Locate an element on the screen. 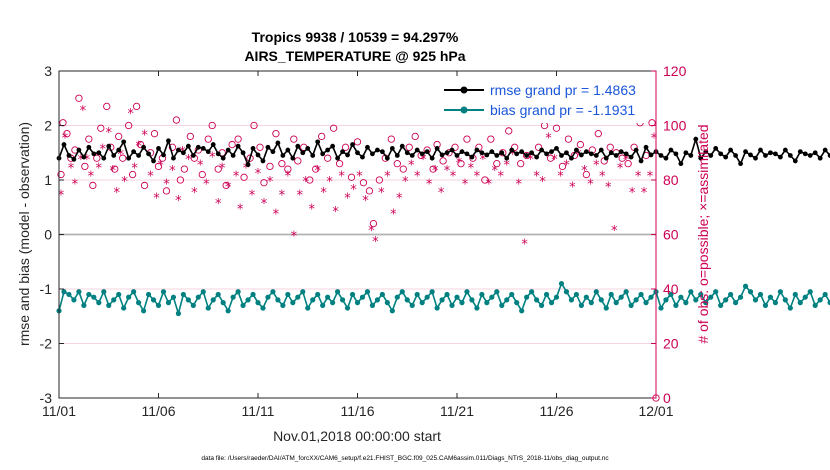  x-tick-label: 11/21 is located at coordinates (457, 411).